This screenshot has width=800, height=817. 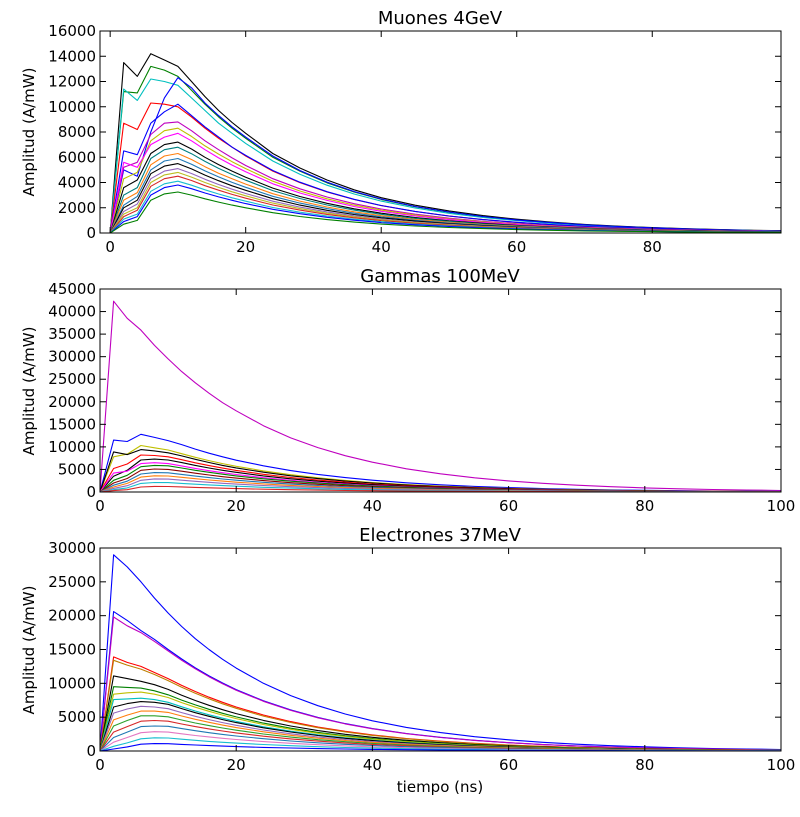 What do you see at coordinates (72, 312) in the screenshot?
I see `y-tick-label: 40000` at bounding box center [72, 312].